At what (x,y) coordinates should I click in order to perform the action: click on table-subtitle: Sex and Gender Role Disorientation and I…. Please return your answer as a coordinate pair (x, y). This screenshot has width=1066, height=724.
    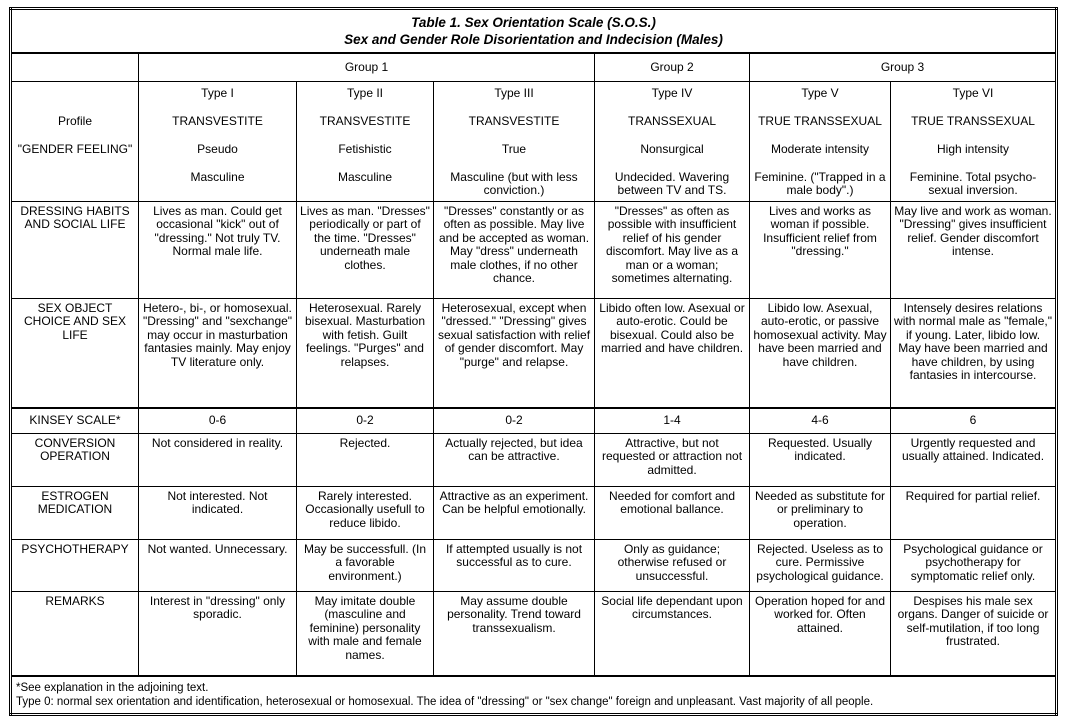
    Looking at the image, I should click on (533, 39).